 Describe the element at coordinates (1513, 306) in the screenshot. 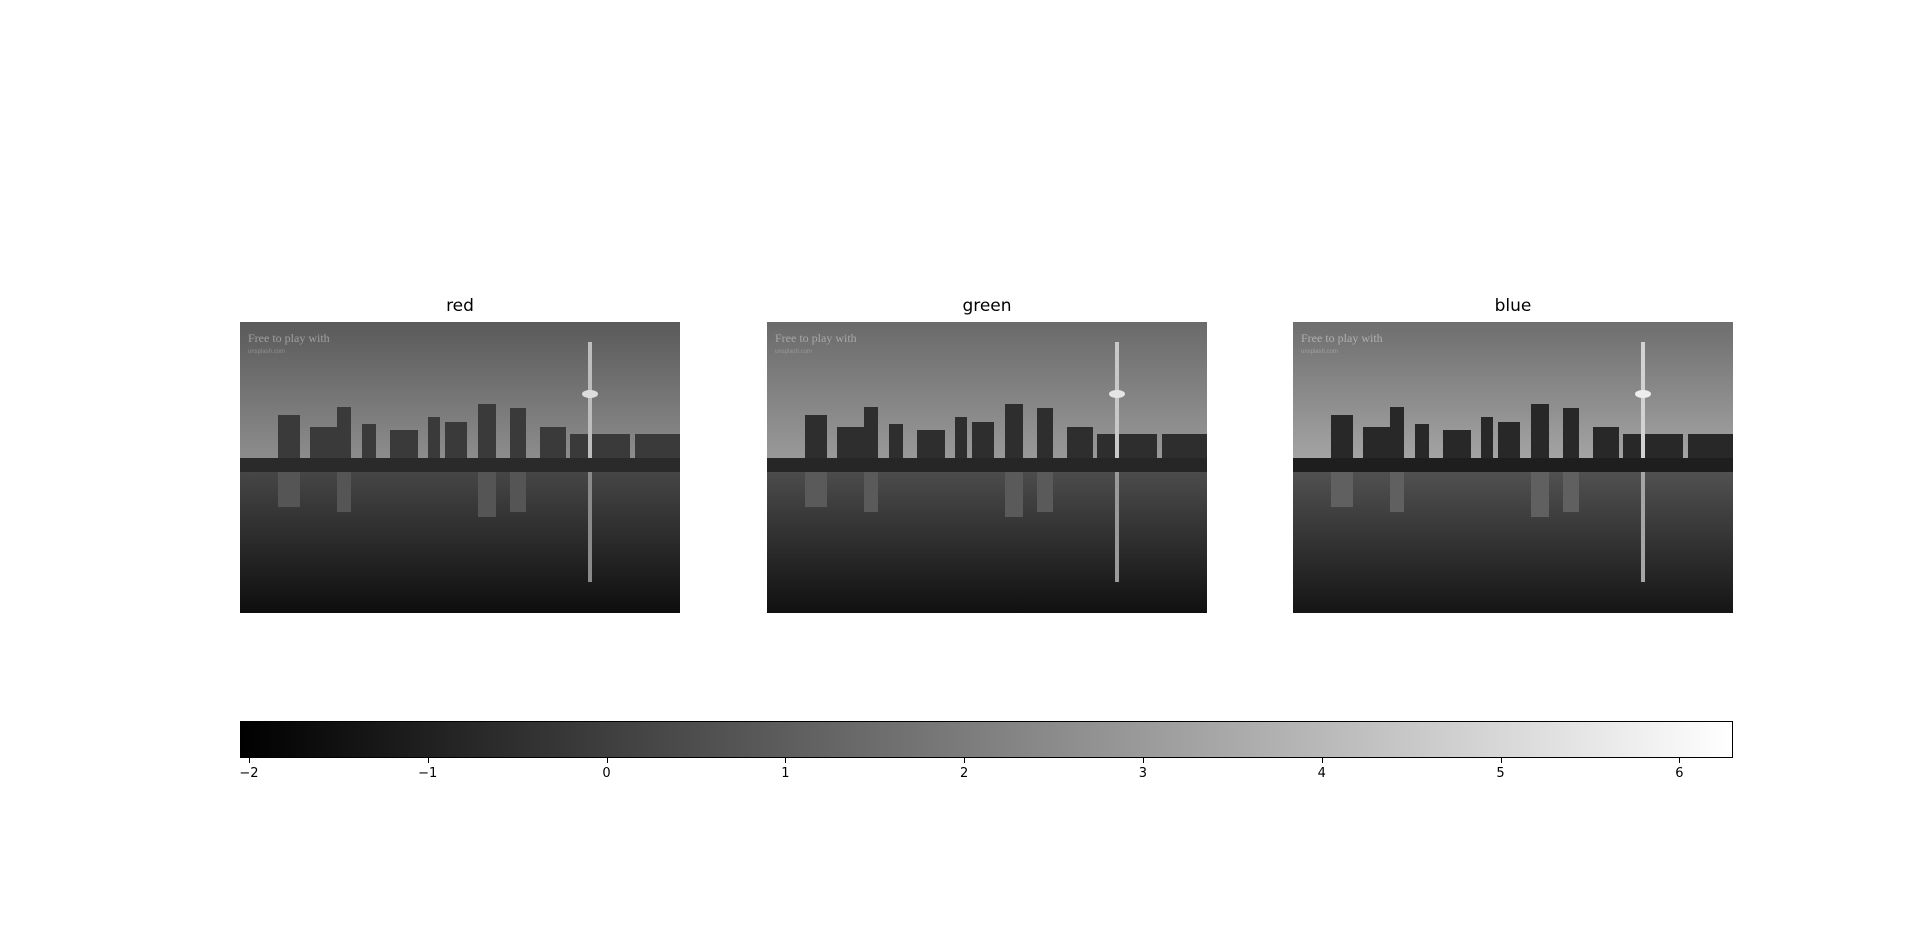

I see `panel-title-blue: blue` at that location.